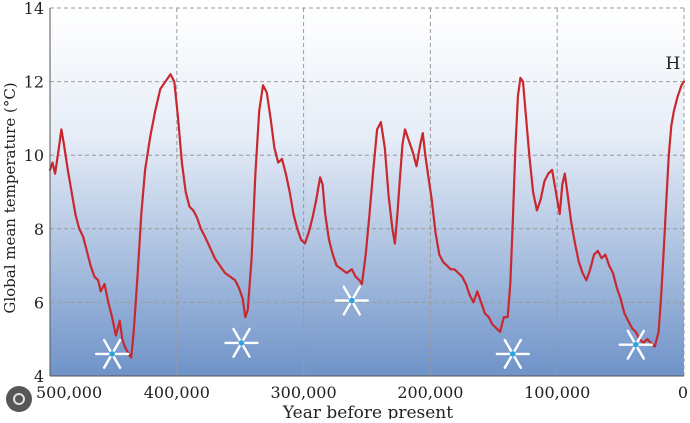  Describe the element at coordinates (34, 82) in the screenshot. I see `y-tick-label: 12` at that location.